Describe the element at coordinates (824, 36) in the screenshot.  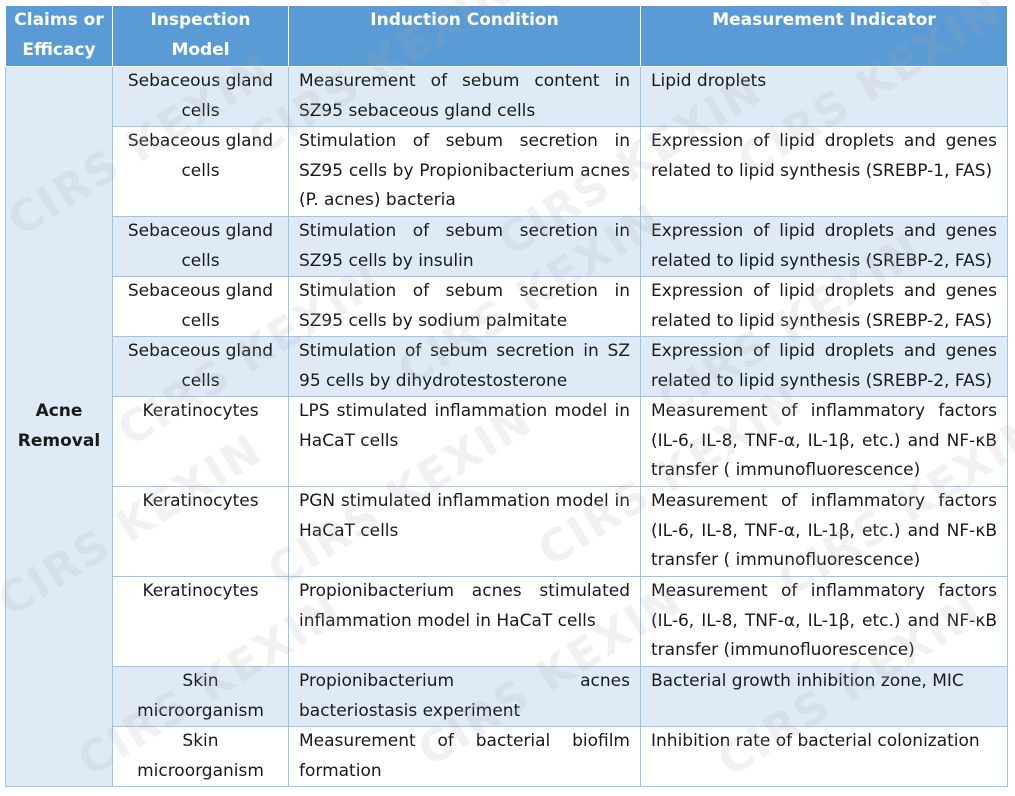
I see `header-indicator: Measurement Indicator` at that location.